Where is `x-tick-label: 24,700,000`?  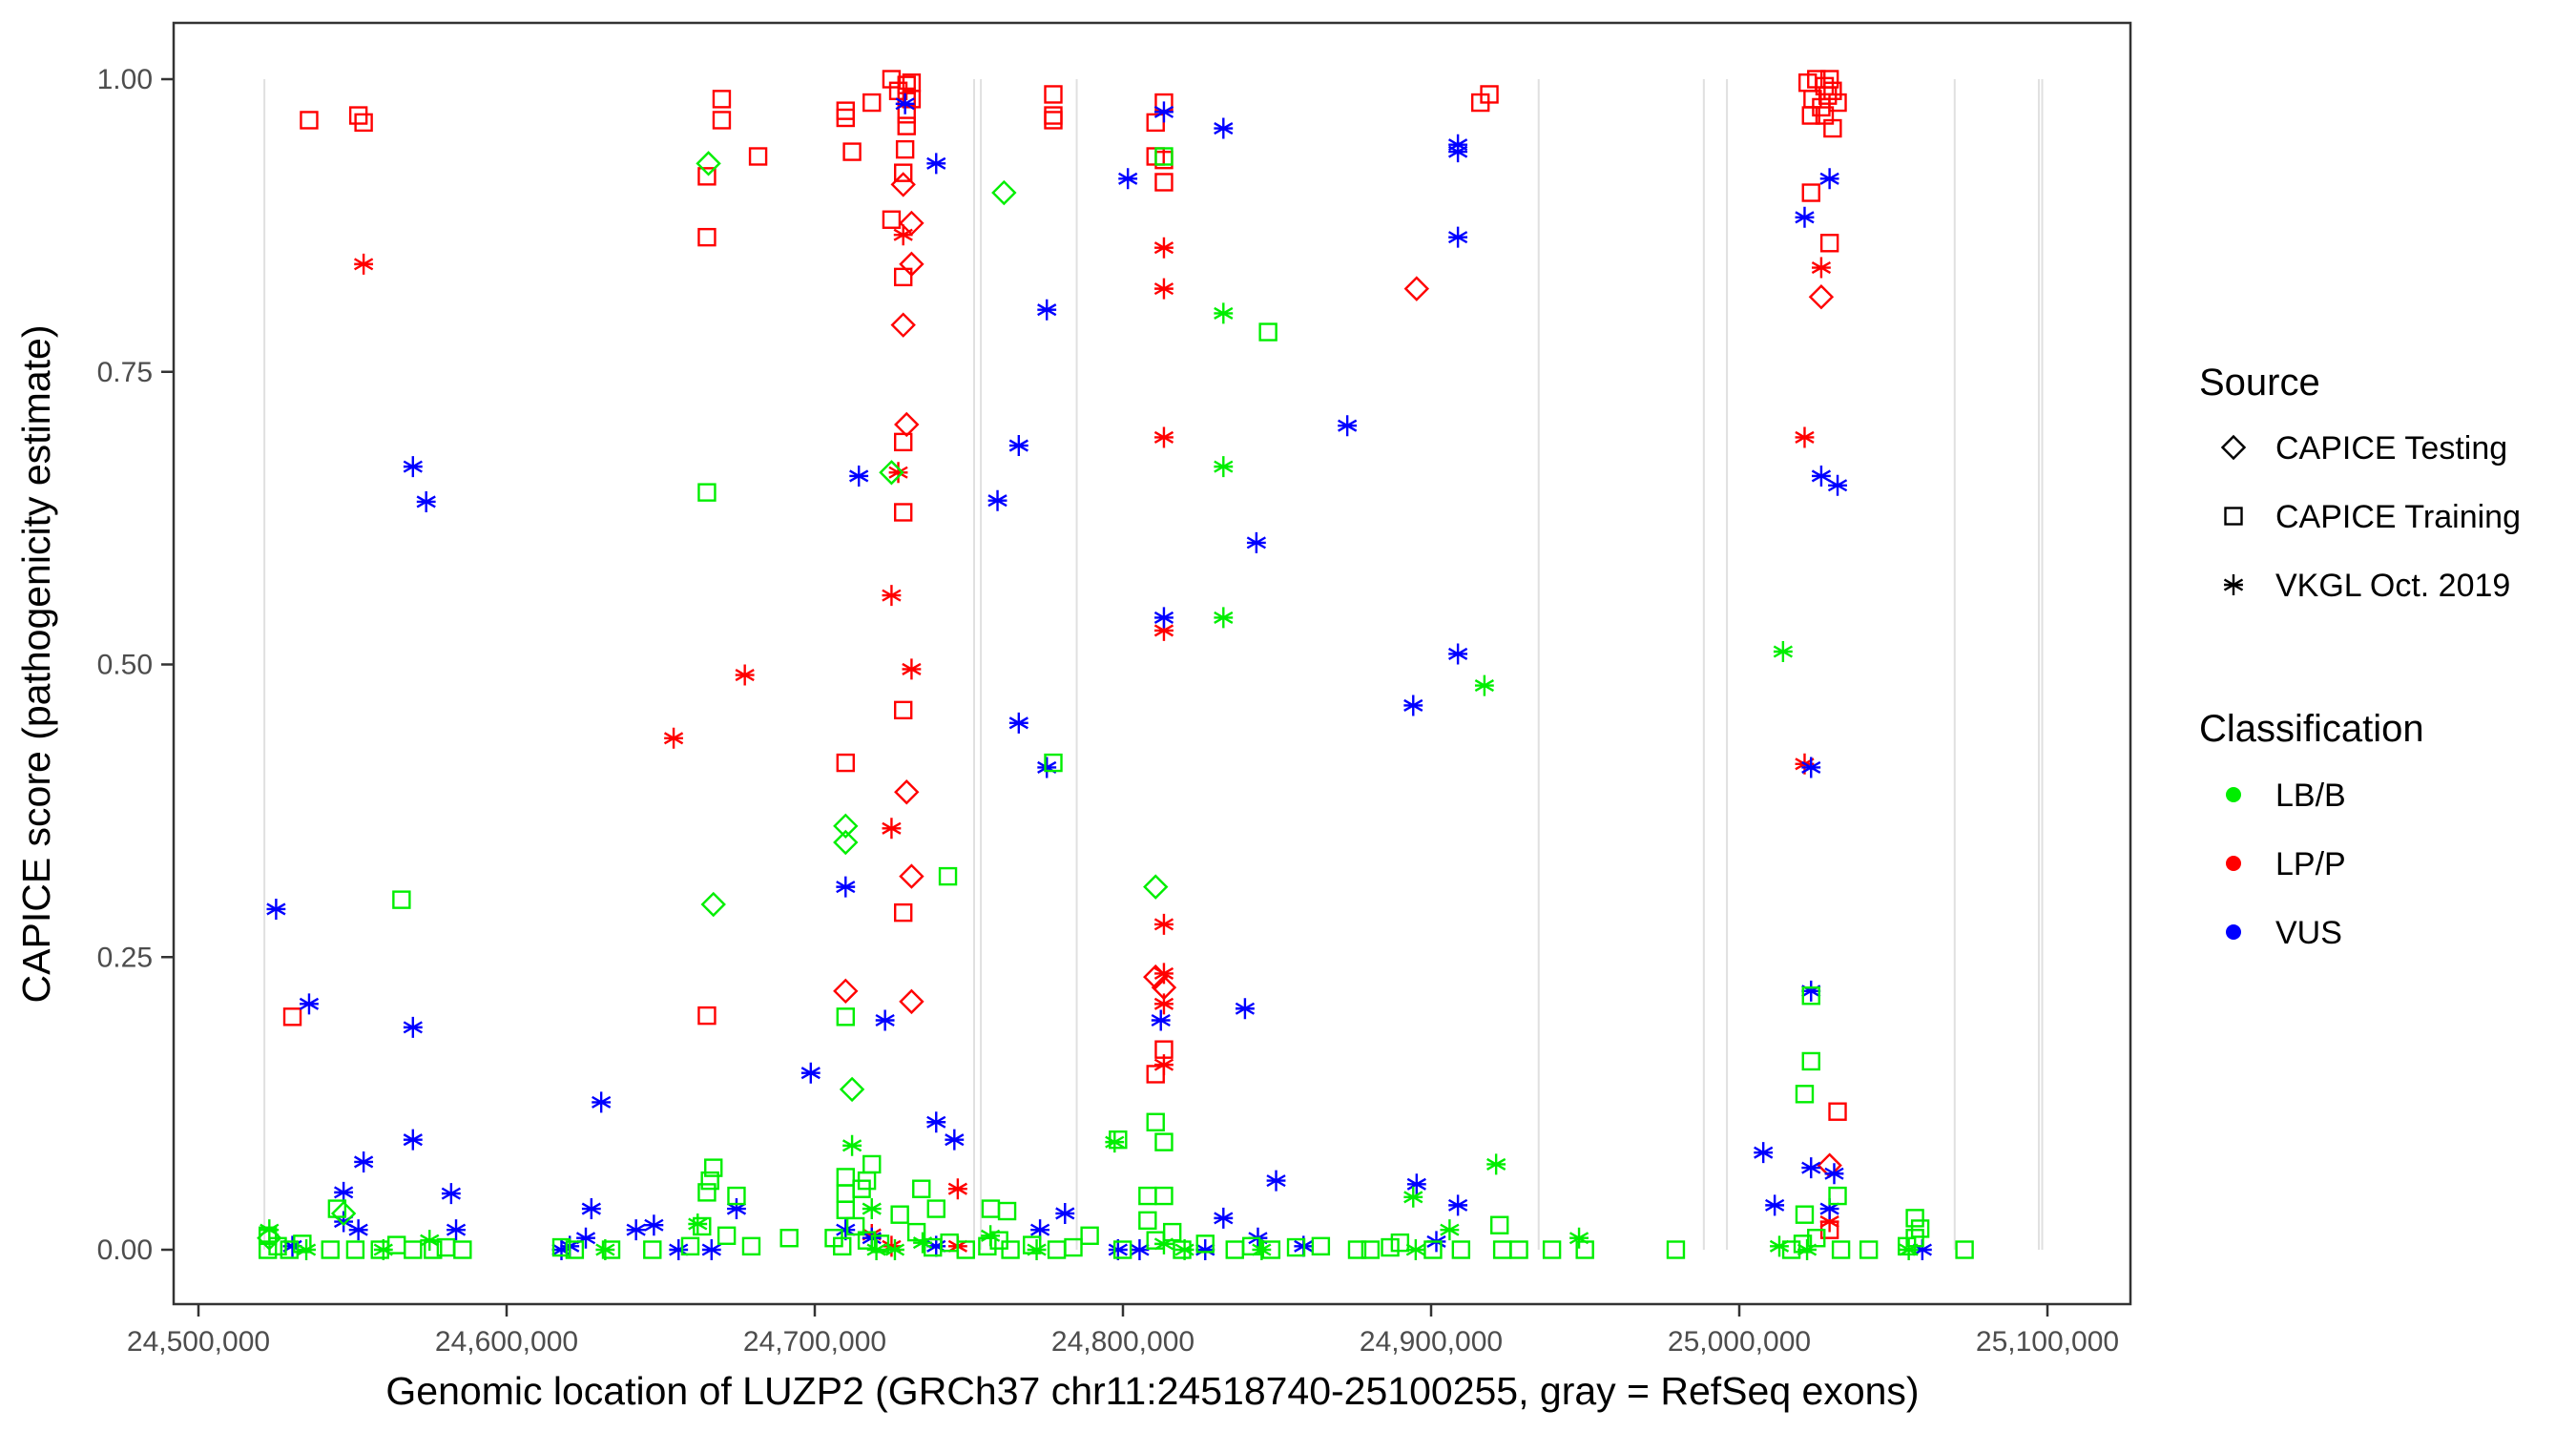
x-tick-label: 24,700,000 is located at coordinates (814, 1342).